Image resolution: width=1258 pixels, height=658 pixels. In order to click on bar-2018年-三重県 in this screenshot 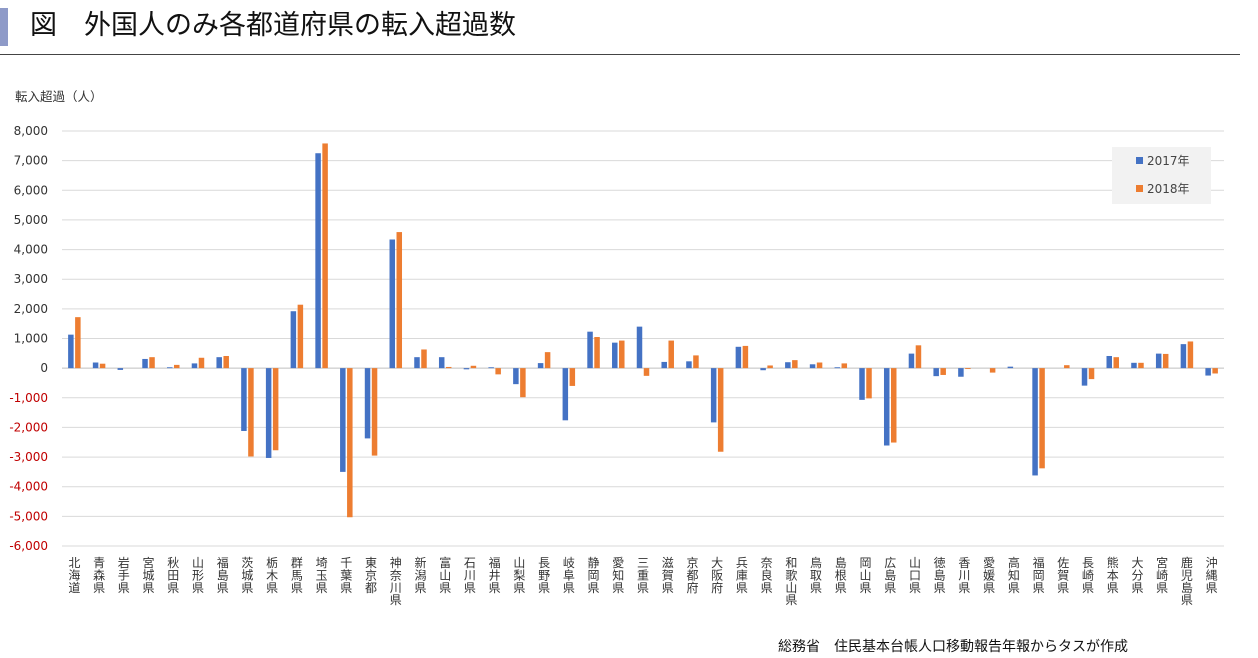, I will do `click(646, 372)`.